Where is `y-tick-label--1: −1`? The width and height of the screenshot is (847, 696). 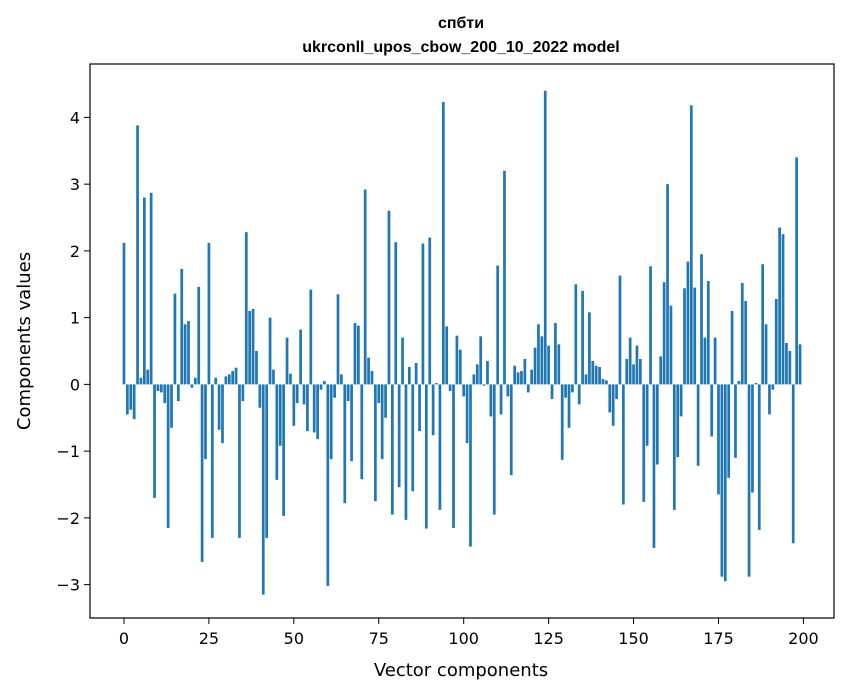 y-tick-label--1: −1 is located at coordinates (68, 451).